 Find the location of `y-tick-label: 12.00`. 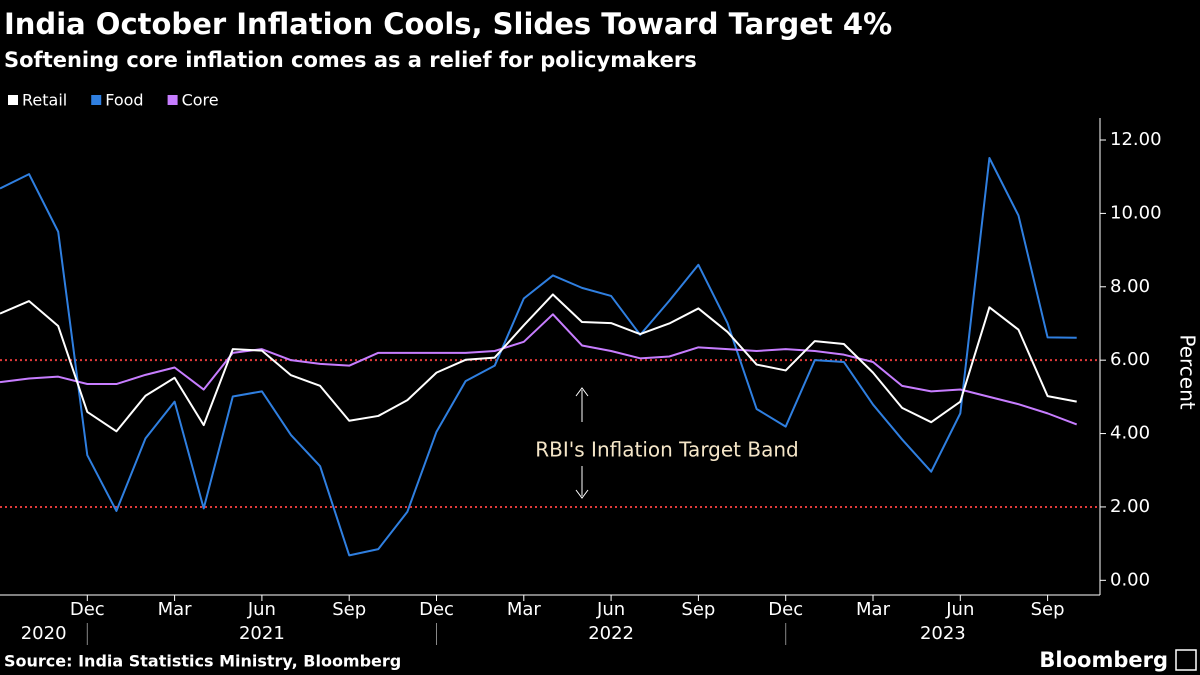

y-tick-label: 12.00 is located at coordinates (1136, 139).